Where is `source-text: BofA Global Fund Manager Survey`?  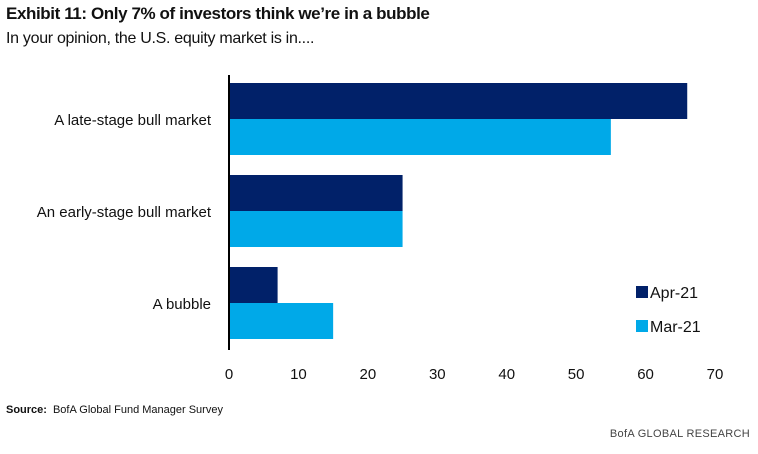
source-text: BofA Global Fund Manager Survey is located at coordinates (137, 410).